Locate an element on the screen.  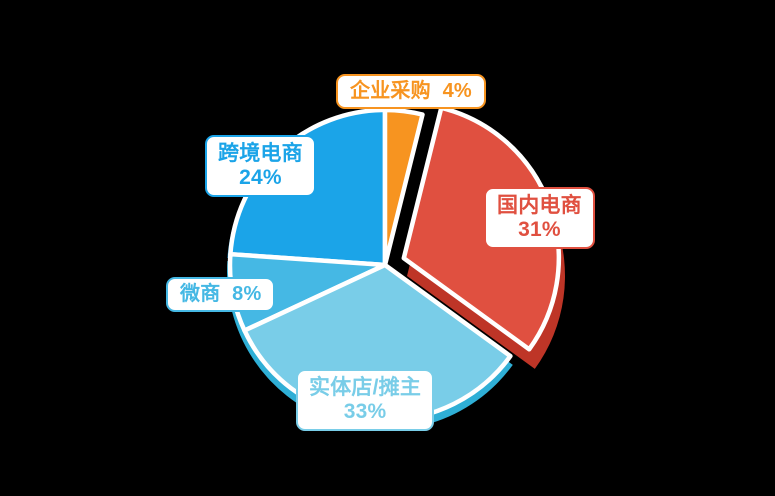
data-label-physical-store-percent: 33% is located at coordinates (365, 411).